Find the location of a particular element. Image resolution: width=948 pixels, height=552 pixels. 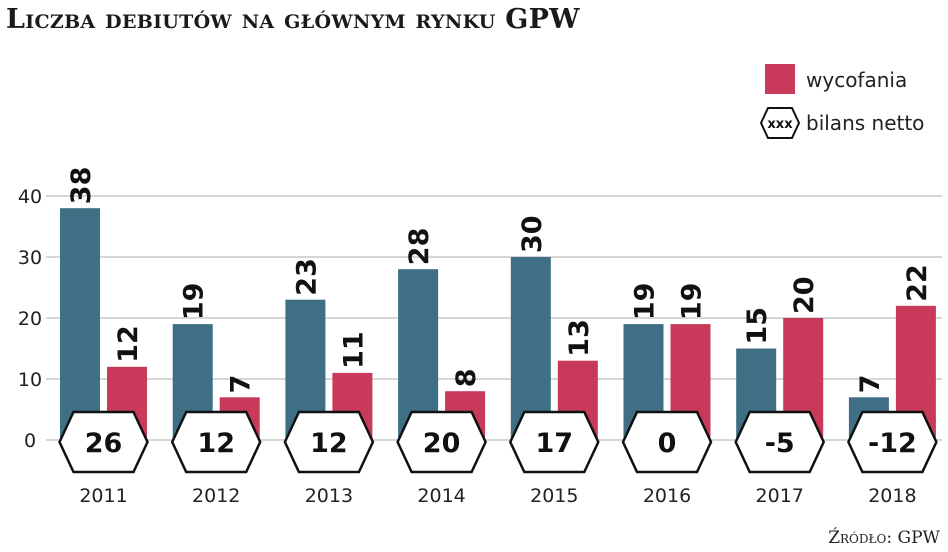

net-balance-value: -12 is located at coordinates (892, 443).